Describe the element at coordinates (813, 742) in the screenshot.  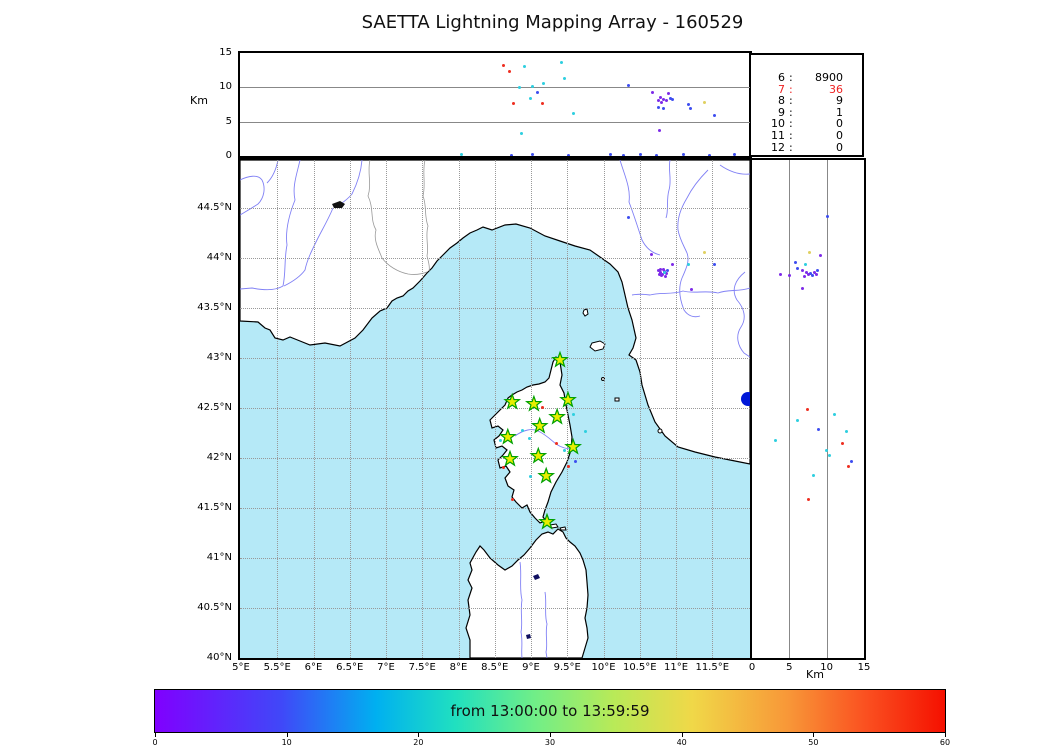
I see `colorbar-tick-label: 50` at that location.